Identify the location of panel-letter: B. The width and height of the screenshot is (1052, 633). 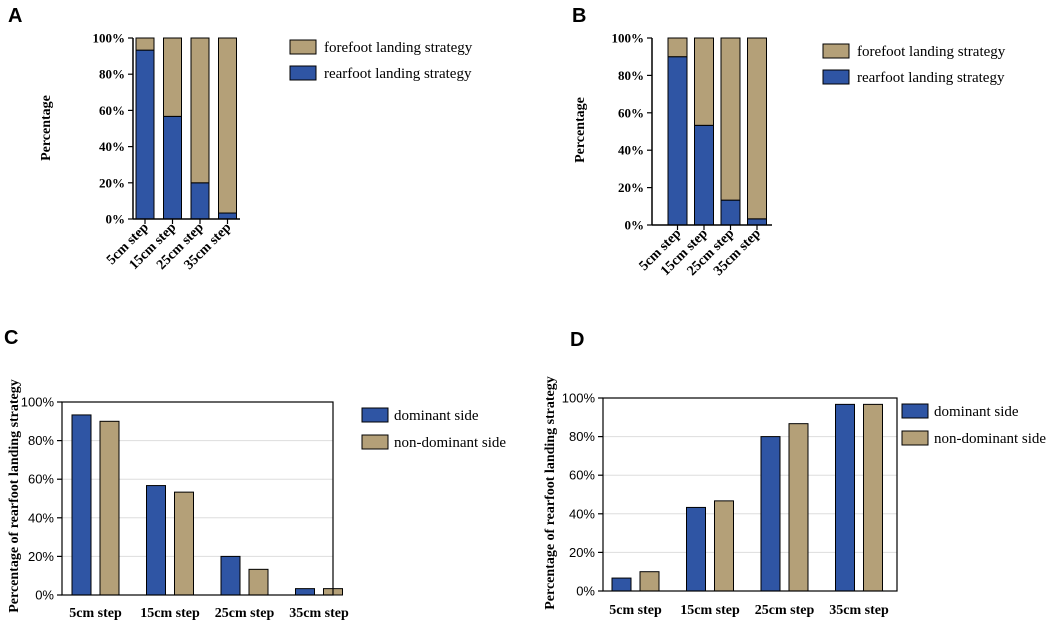
(579, 16).